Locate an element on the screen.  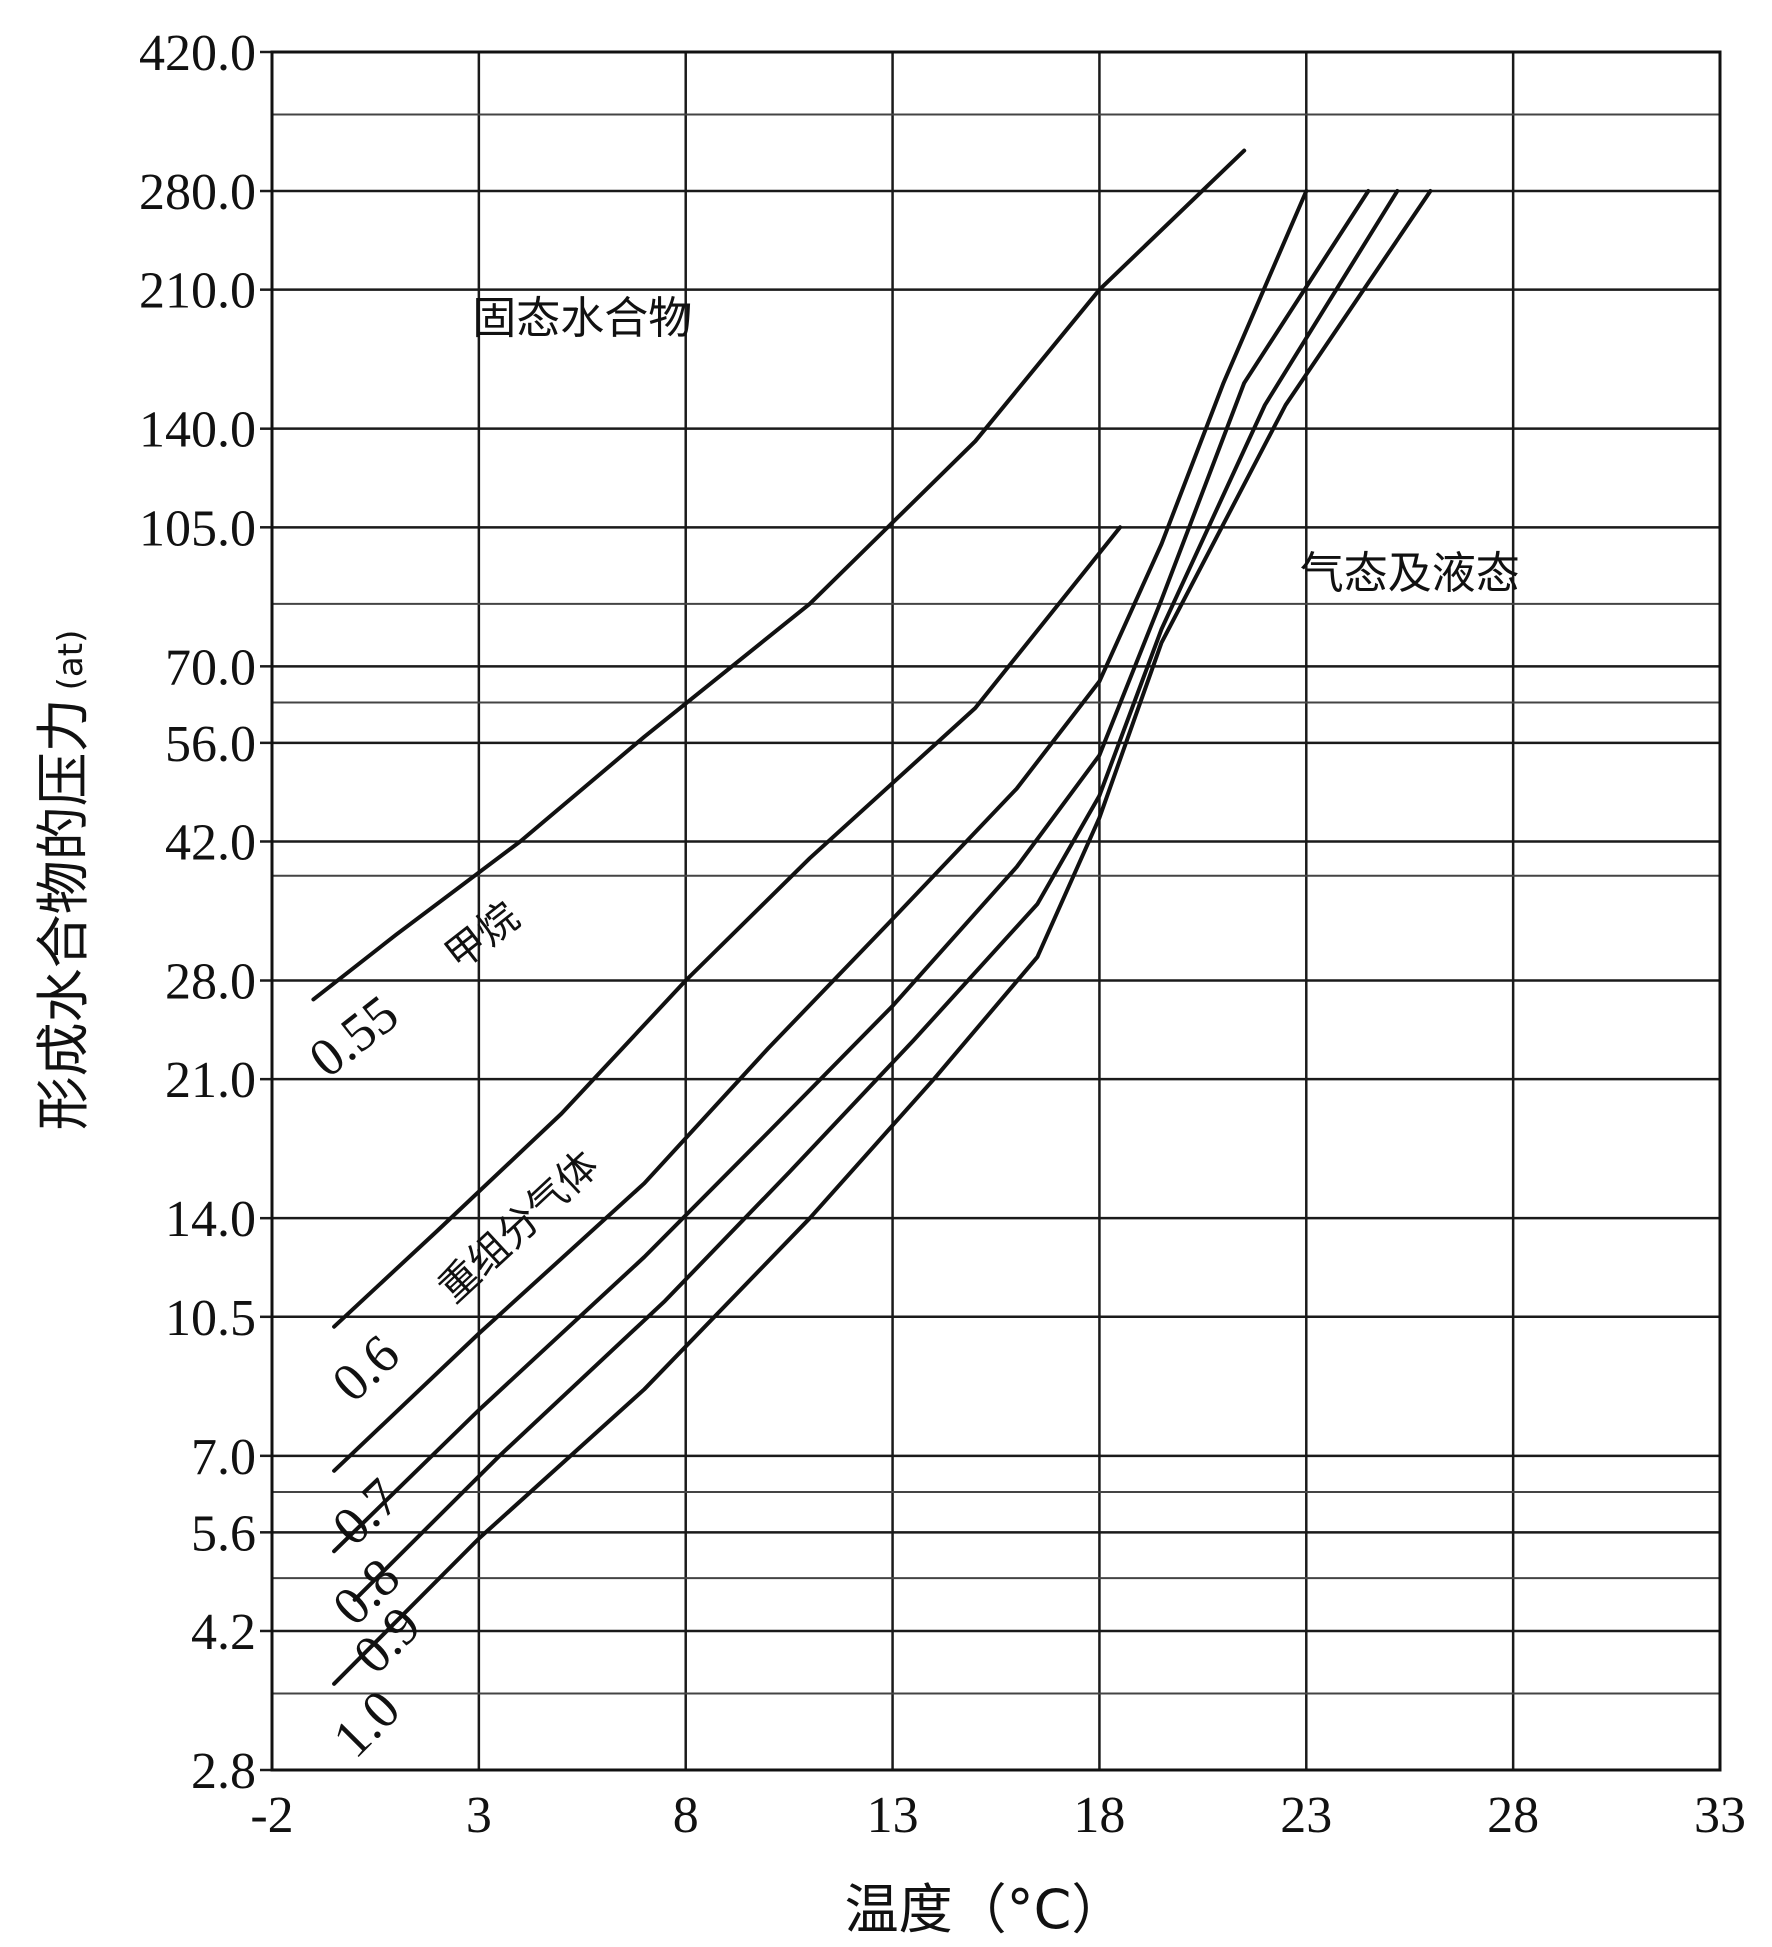
series-label-0.7: 0.7 is located at coordinates (366, 1512).